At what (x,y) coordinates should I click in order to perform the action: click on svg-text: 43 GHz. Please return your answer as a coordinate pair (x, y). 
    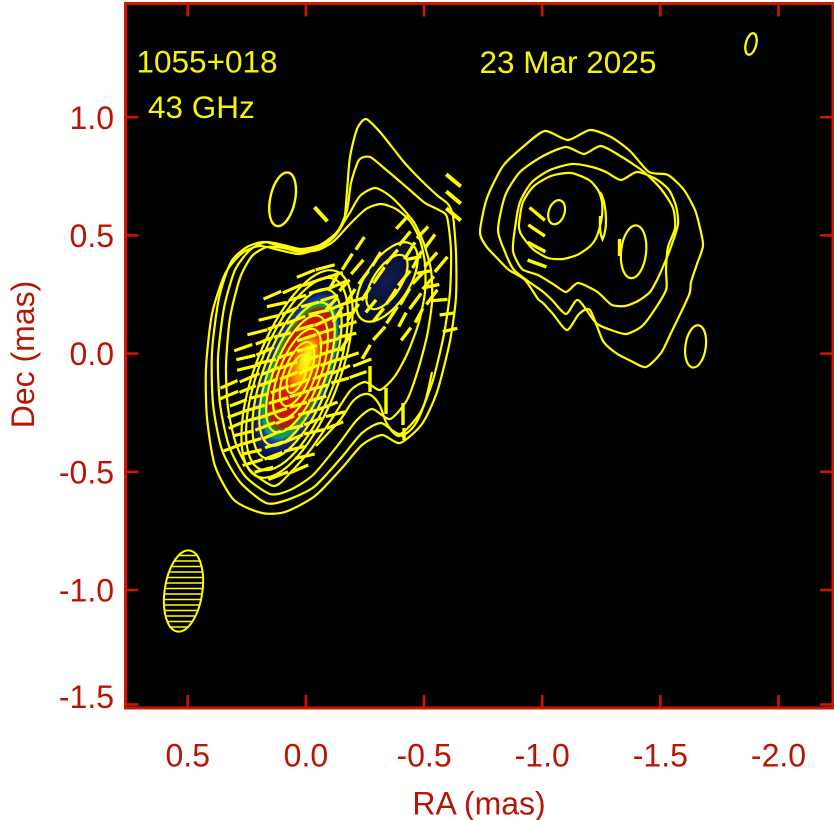
    Looking at the image, I should click on (201, 107).